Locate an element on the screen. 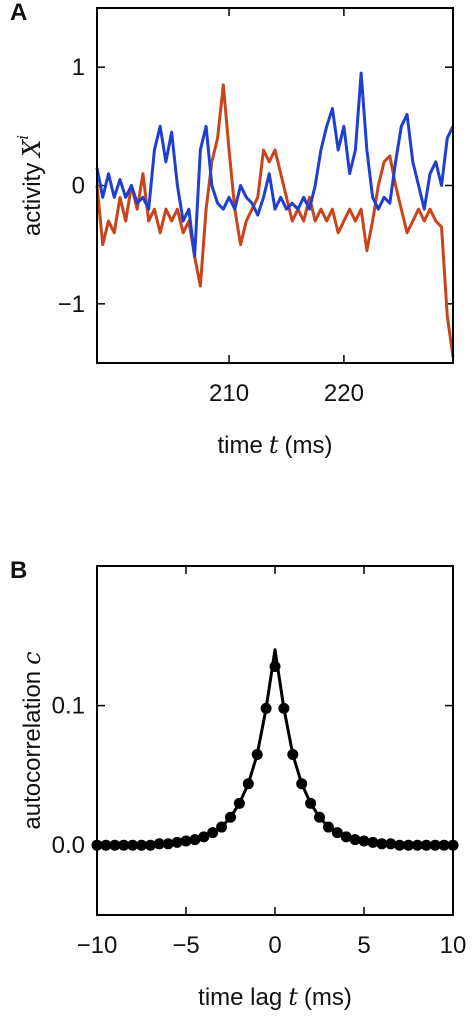 This screenshot has height=1023, width=474. x-tick-label: 5 is located at coordinates (363, 945).